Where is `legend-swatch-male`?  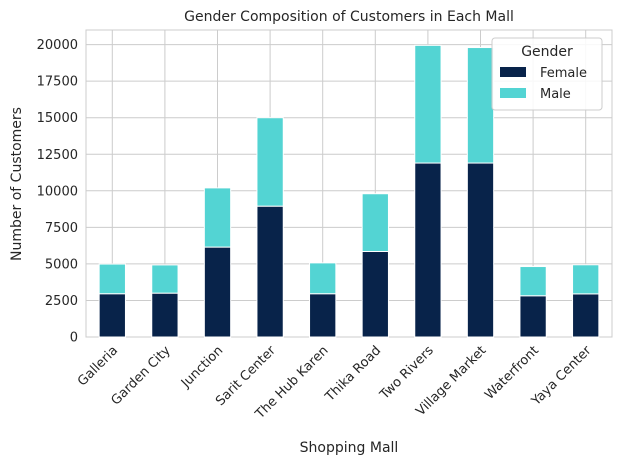 legend-swatch-male is located at coordinates (513, 93).